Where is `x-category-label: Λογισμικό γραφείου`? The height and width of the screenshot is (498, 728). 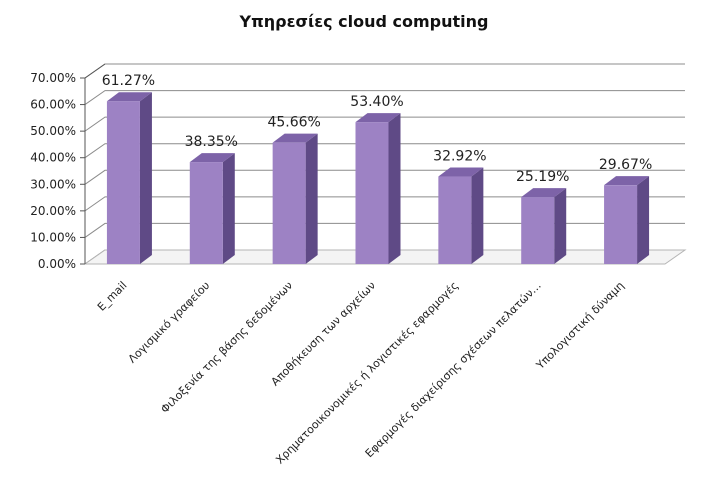 x-category-label: Λογισμικό γραφείου is located at coordinates (169, 322).